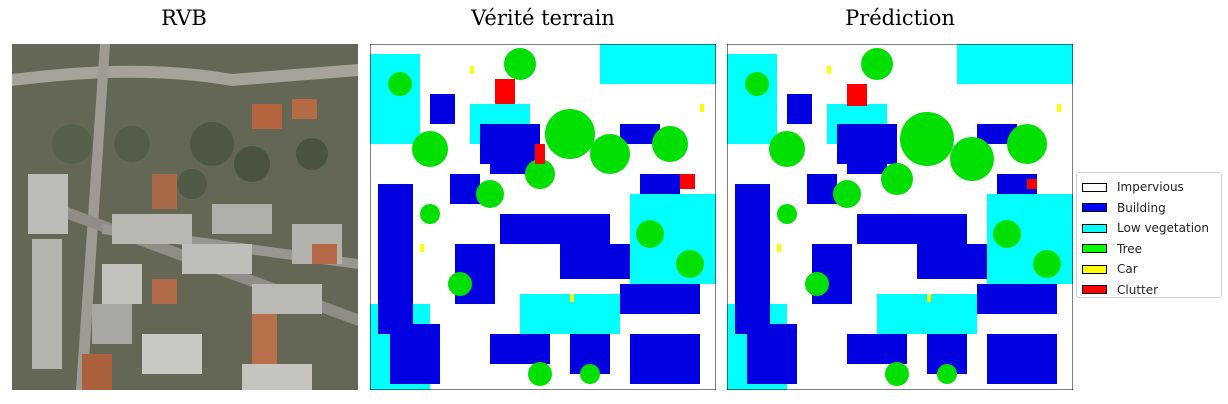 The image size is (1228, 404). I want to click on legend-label: Clutter, so click(1138, 289).